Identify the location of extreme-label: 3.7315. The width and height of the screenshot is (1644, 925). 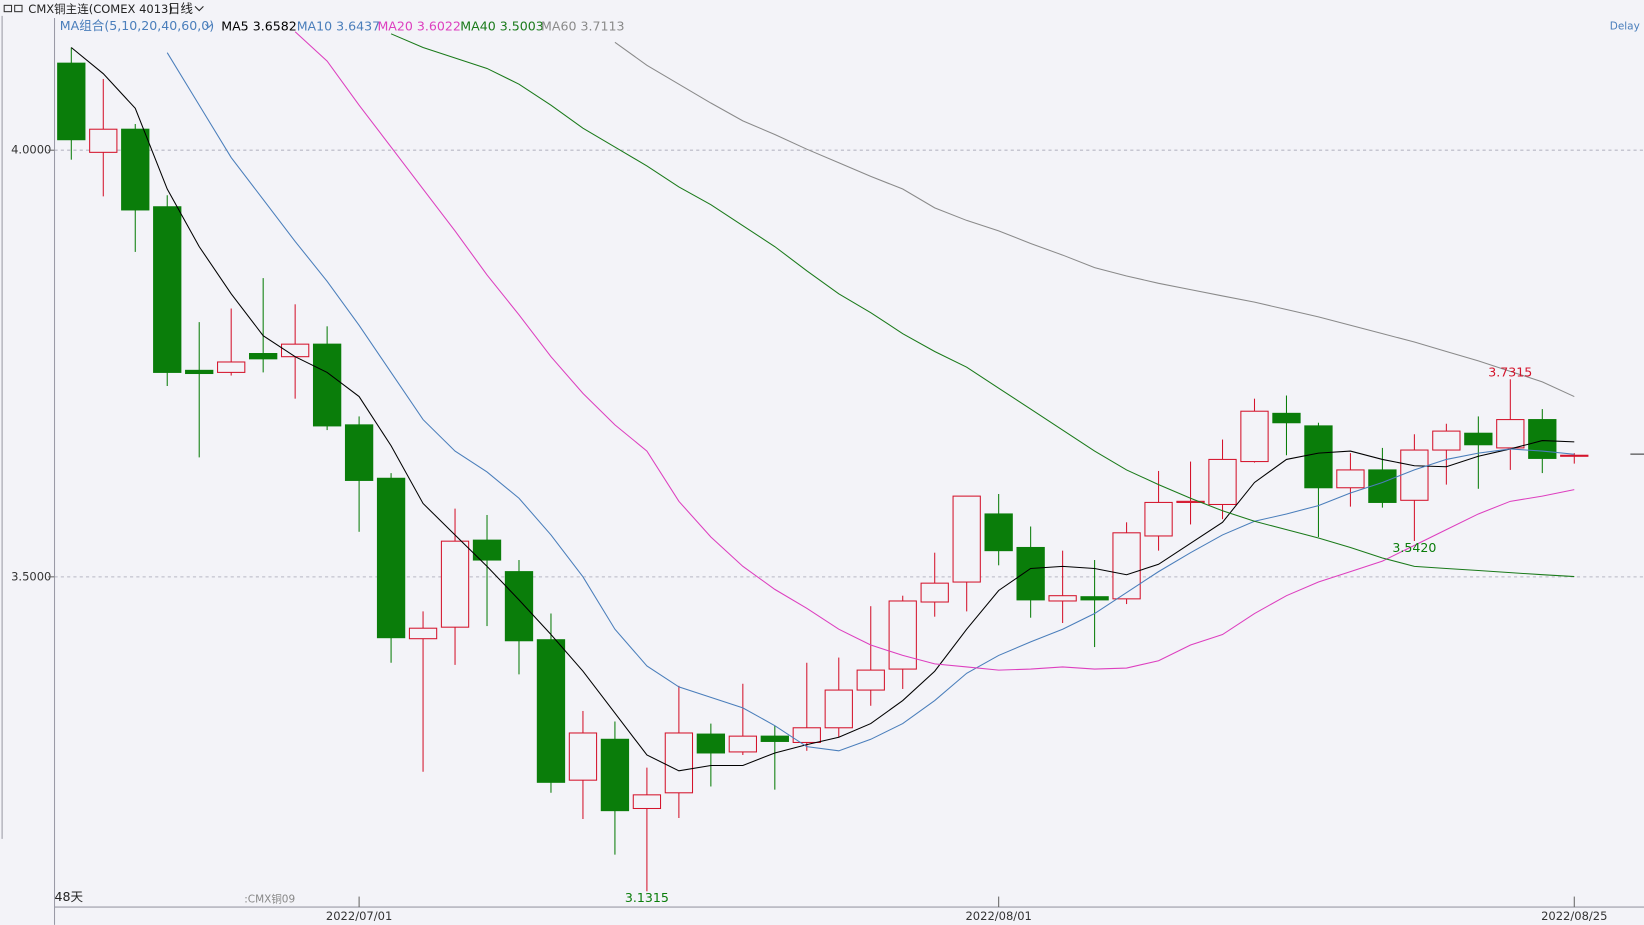
(1510, 372).